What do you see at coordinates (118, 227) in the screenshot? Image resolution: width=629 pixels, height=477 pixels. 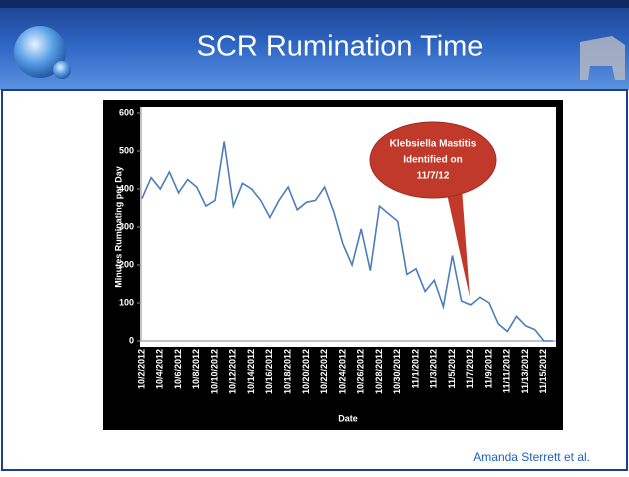 I see `y-axis-label: Minutes Ruminating per Day` at bounding box center [118, 227].